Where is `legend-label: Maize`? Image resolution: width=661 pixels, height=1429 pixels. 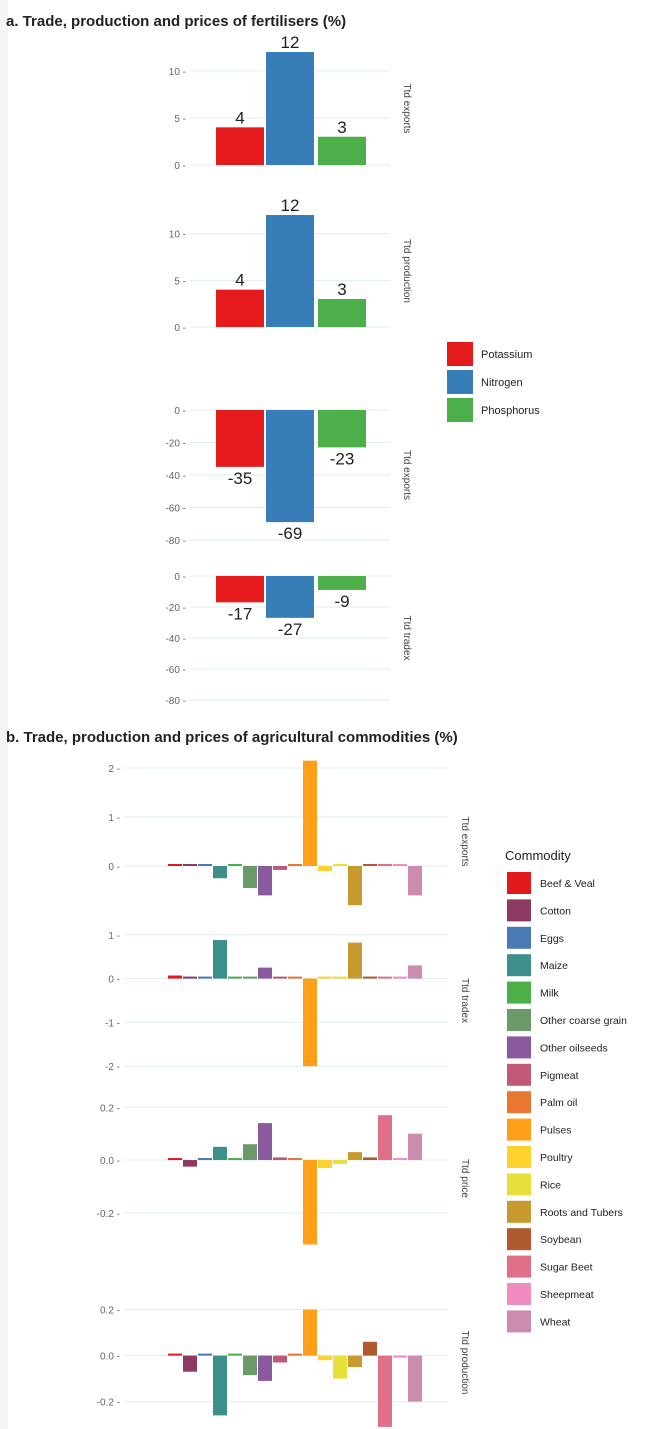
legend-label: Maize is located at coordinates (554, 966).